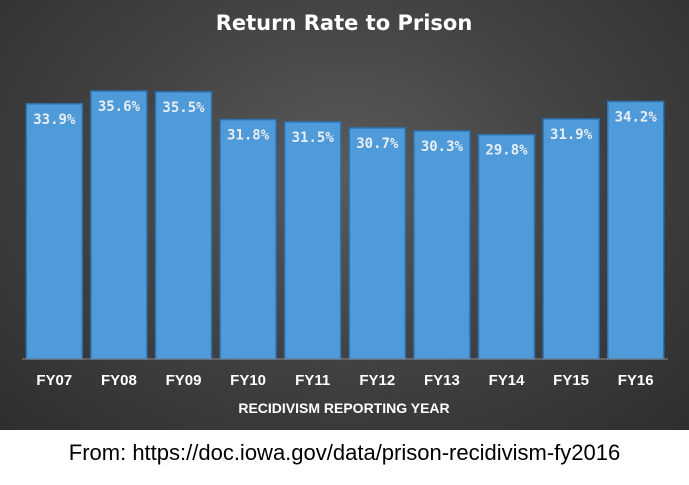  I want to click on data-label-fy12: 30.7%, so click(377, 144).